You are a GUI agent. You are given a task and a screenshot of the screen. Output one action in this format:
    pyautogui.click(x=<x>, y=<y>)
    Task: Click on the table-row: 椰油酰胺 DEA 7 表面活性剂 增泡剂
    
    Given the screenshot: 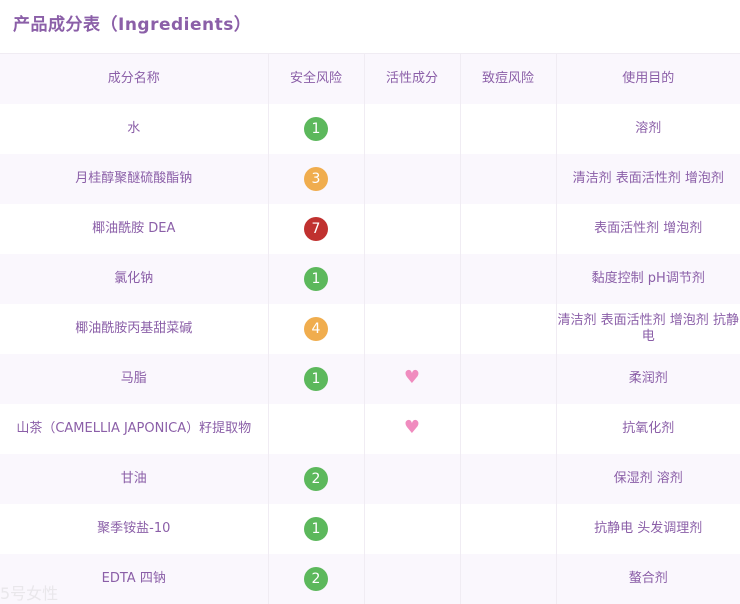 What is the action you would take?
    pyautogui.click(x=370, y=228)
    